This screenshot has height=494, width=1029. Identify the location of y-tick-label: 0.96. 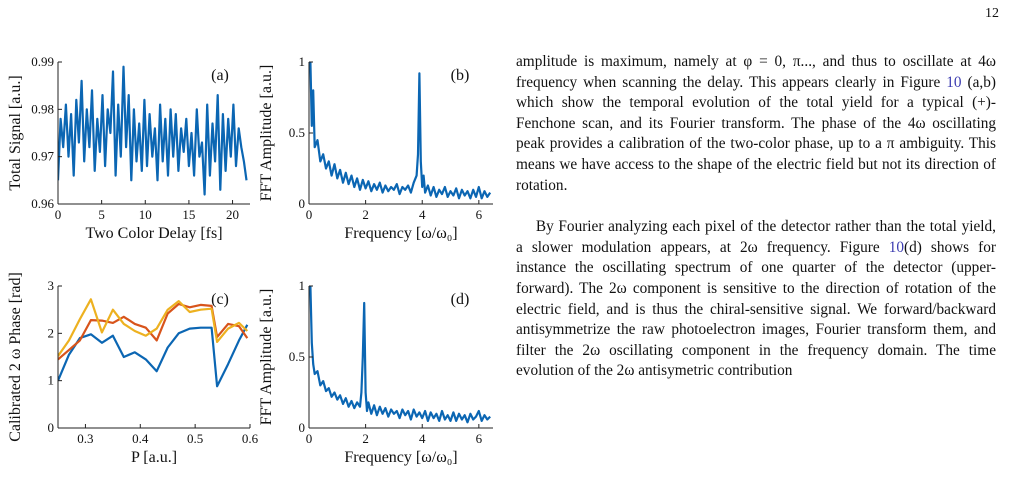
(42, 203).